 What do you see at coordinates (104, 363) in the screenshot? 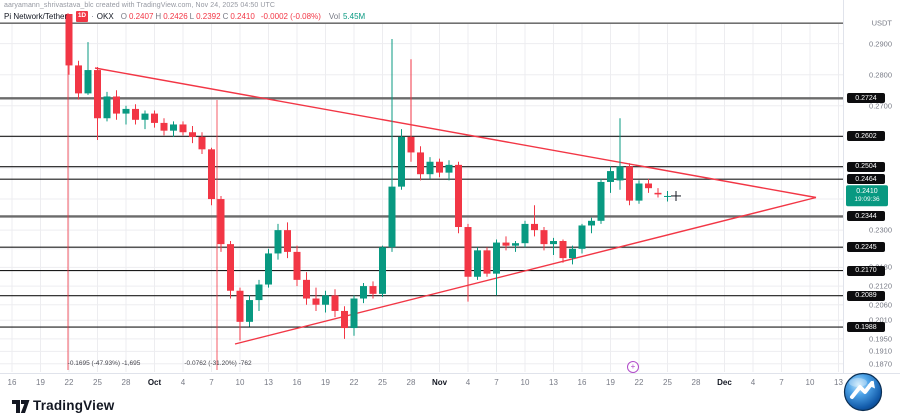
I see `measure-annotation-1: -0.1695 (-47.93%) -1,695` at bounding box center [104, 363].